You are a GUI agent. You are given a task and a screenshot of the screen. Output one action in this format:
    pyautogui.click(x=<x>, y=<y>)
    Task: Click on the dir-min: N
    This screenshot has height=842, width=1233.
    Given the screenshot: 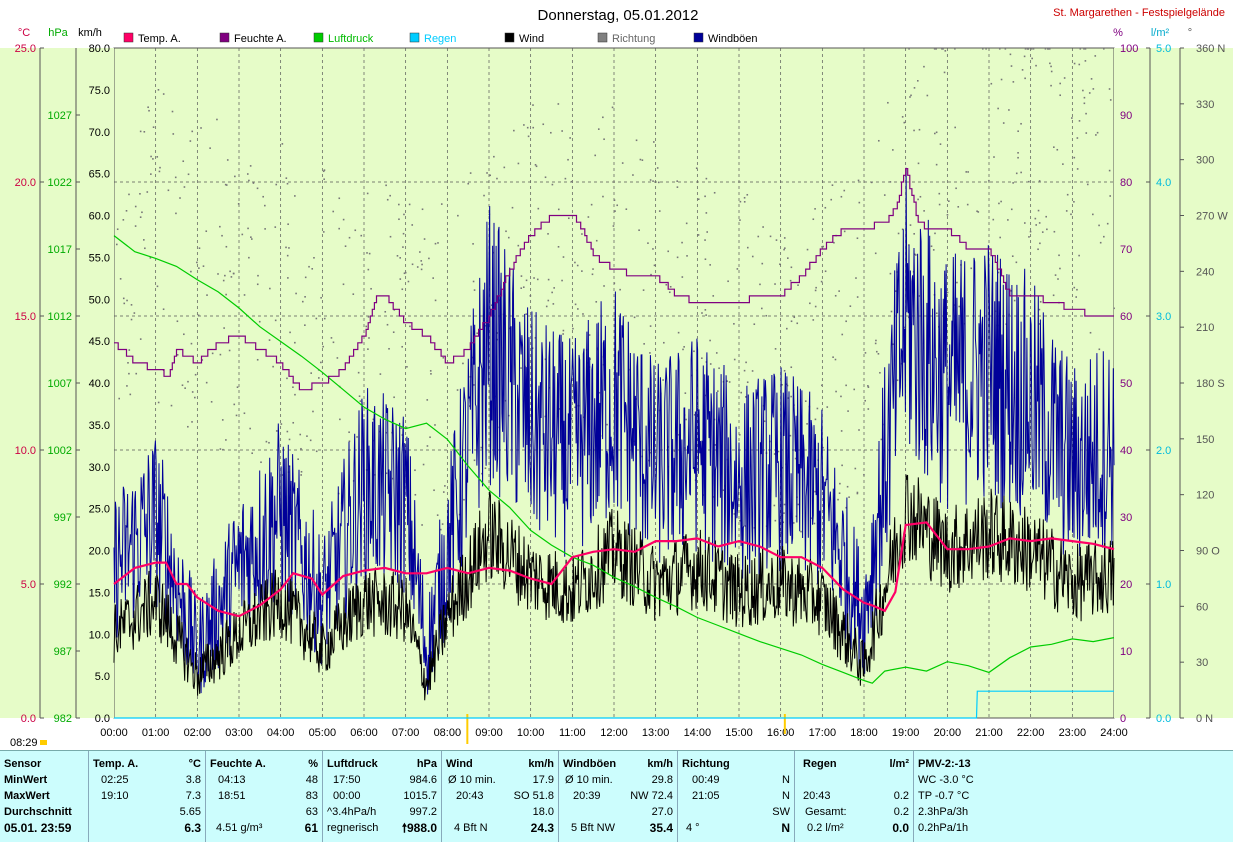 What is the action you would take?
    pyautogui.click(x=786, y=780)
    